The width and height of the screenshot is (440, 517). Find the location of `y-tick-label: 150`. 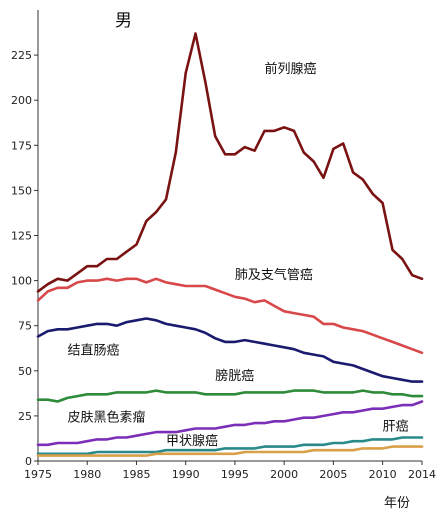

y-tick-label: 150 is located at coordinates (21, 190).